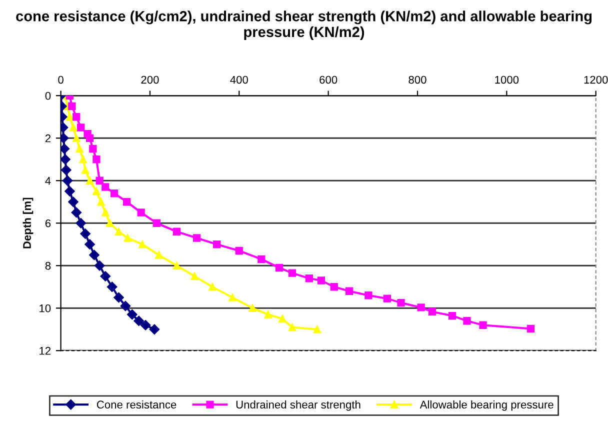 Image resolution: width=608 pixels, height=425 pixels. What do you see at coordinates (329, 80) in the screenshot?
I see `x-tick-label: 600` at bounding box center [329, 80].